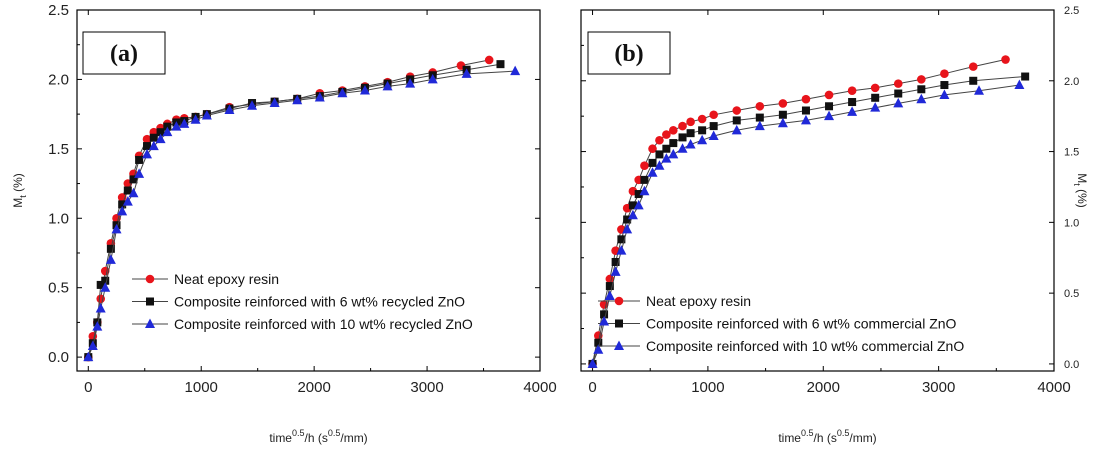 The height and width of the screenshot is (450, 1098). I want to click on x-axis-label-xlabel: time, so click(789, 438).